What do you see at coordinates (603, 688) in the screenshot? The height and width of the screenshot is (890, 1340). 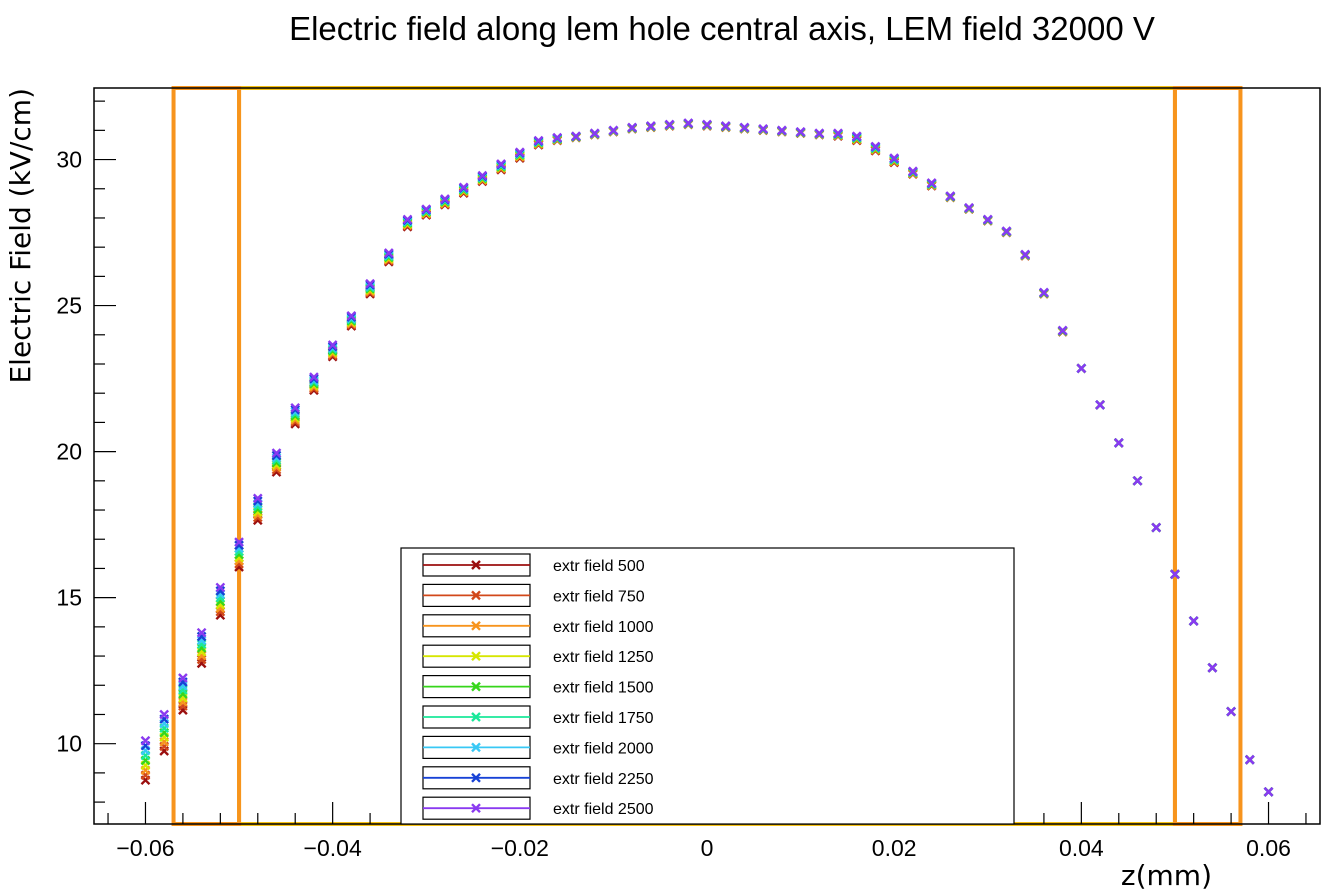 I see `legend-label: extr field 1500` at bounding box center [603, 688].